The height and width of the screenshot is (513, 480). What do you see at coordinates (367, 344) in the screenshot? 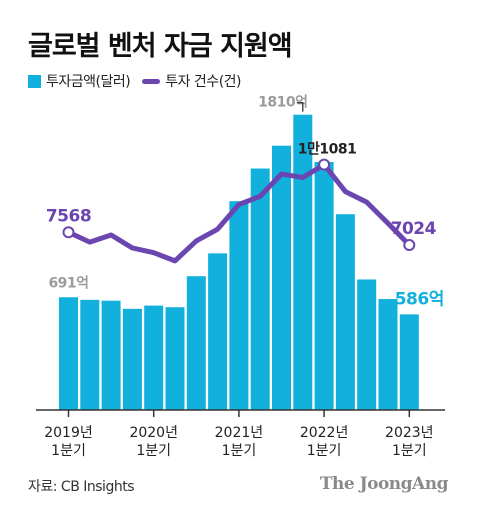
I see `bar-2022Q3` at bounding box center [367, 344].